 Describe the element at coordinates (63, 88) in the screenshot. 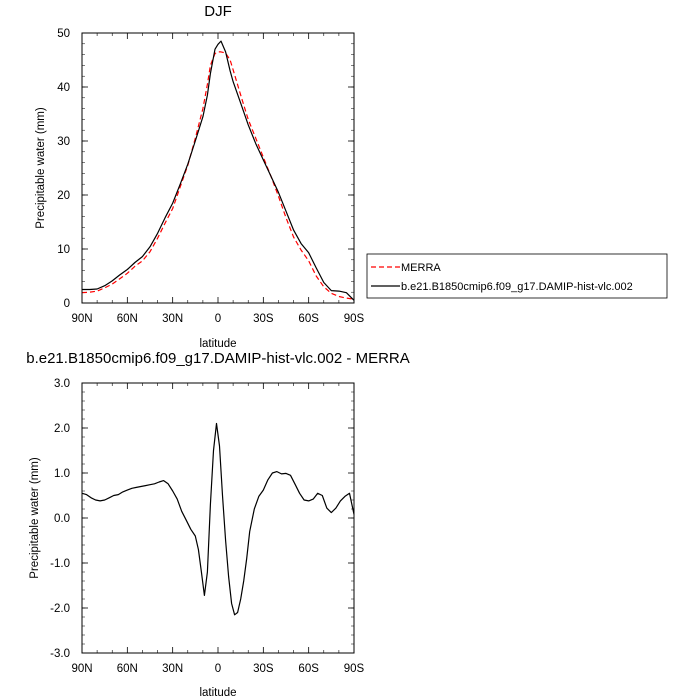

I see `y-tick-label: 40` at that location.